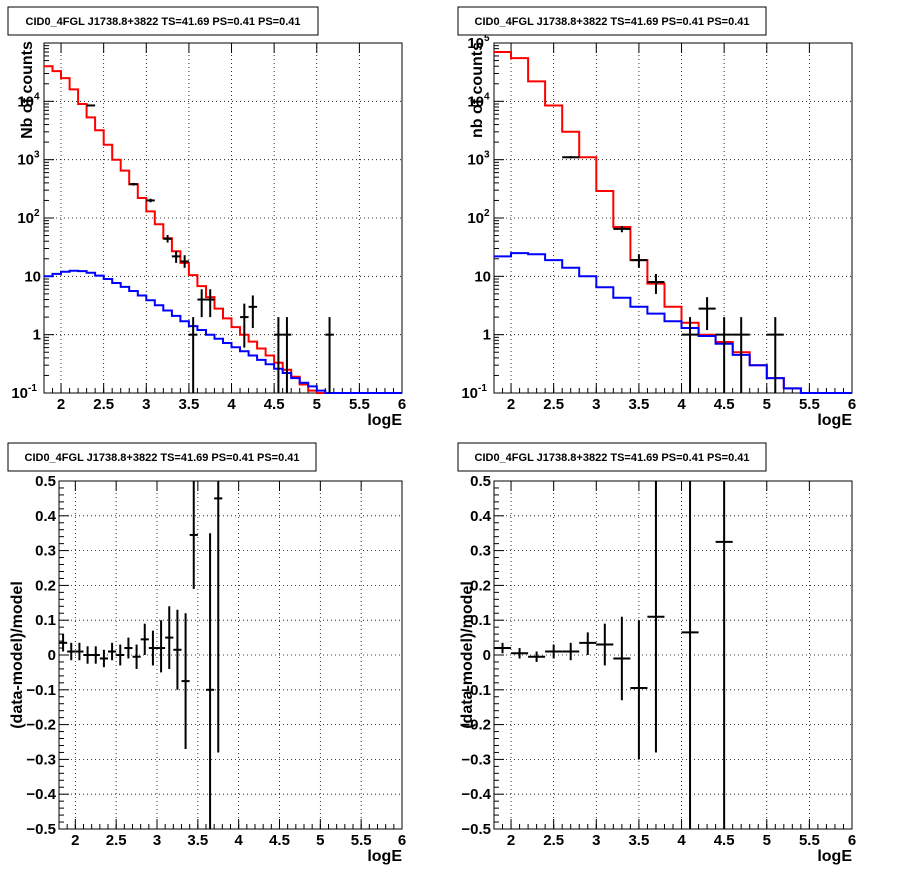  Describe the element at coordinates (480, 481) in the screenshot. I see `y-tick-label: 0.5` at that location.